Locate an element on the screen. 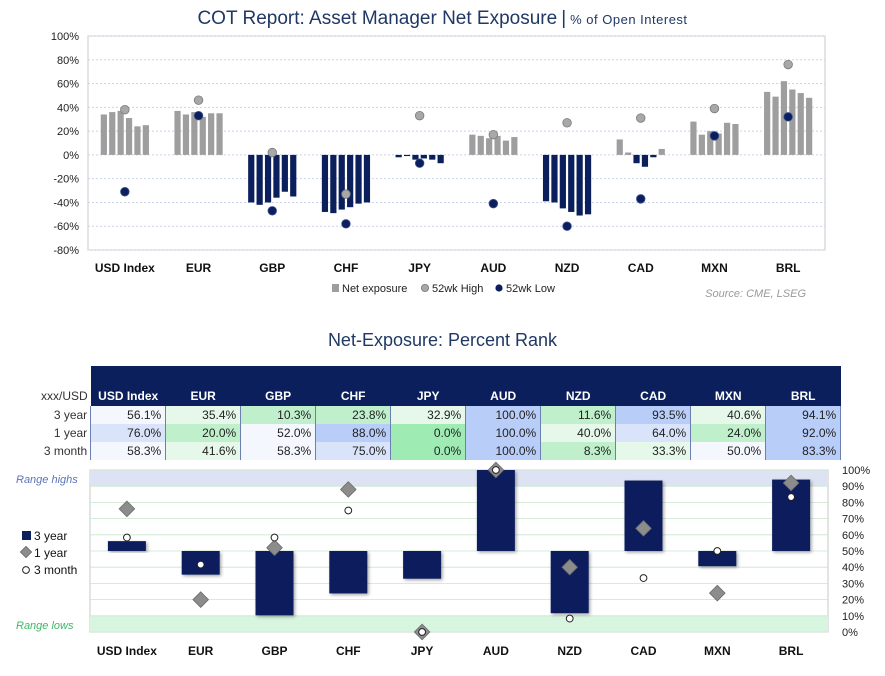 The width and height of the screenshot is (885, 676). legend-one-year-label: 1 year is located at coordinates (50, 553).